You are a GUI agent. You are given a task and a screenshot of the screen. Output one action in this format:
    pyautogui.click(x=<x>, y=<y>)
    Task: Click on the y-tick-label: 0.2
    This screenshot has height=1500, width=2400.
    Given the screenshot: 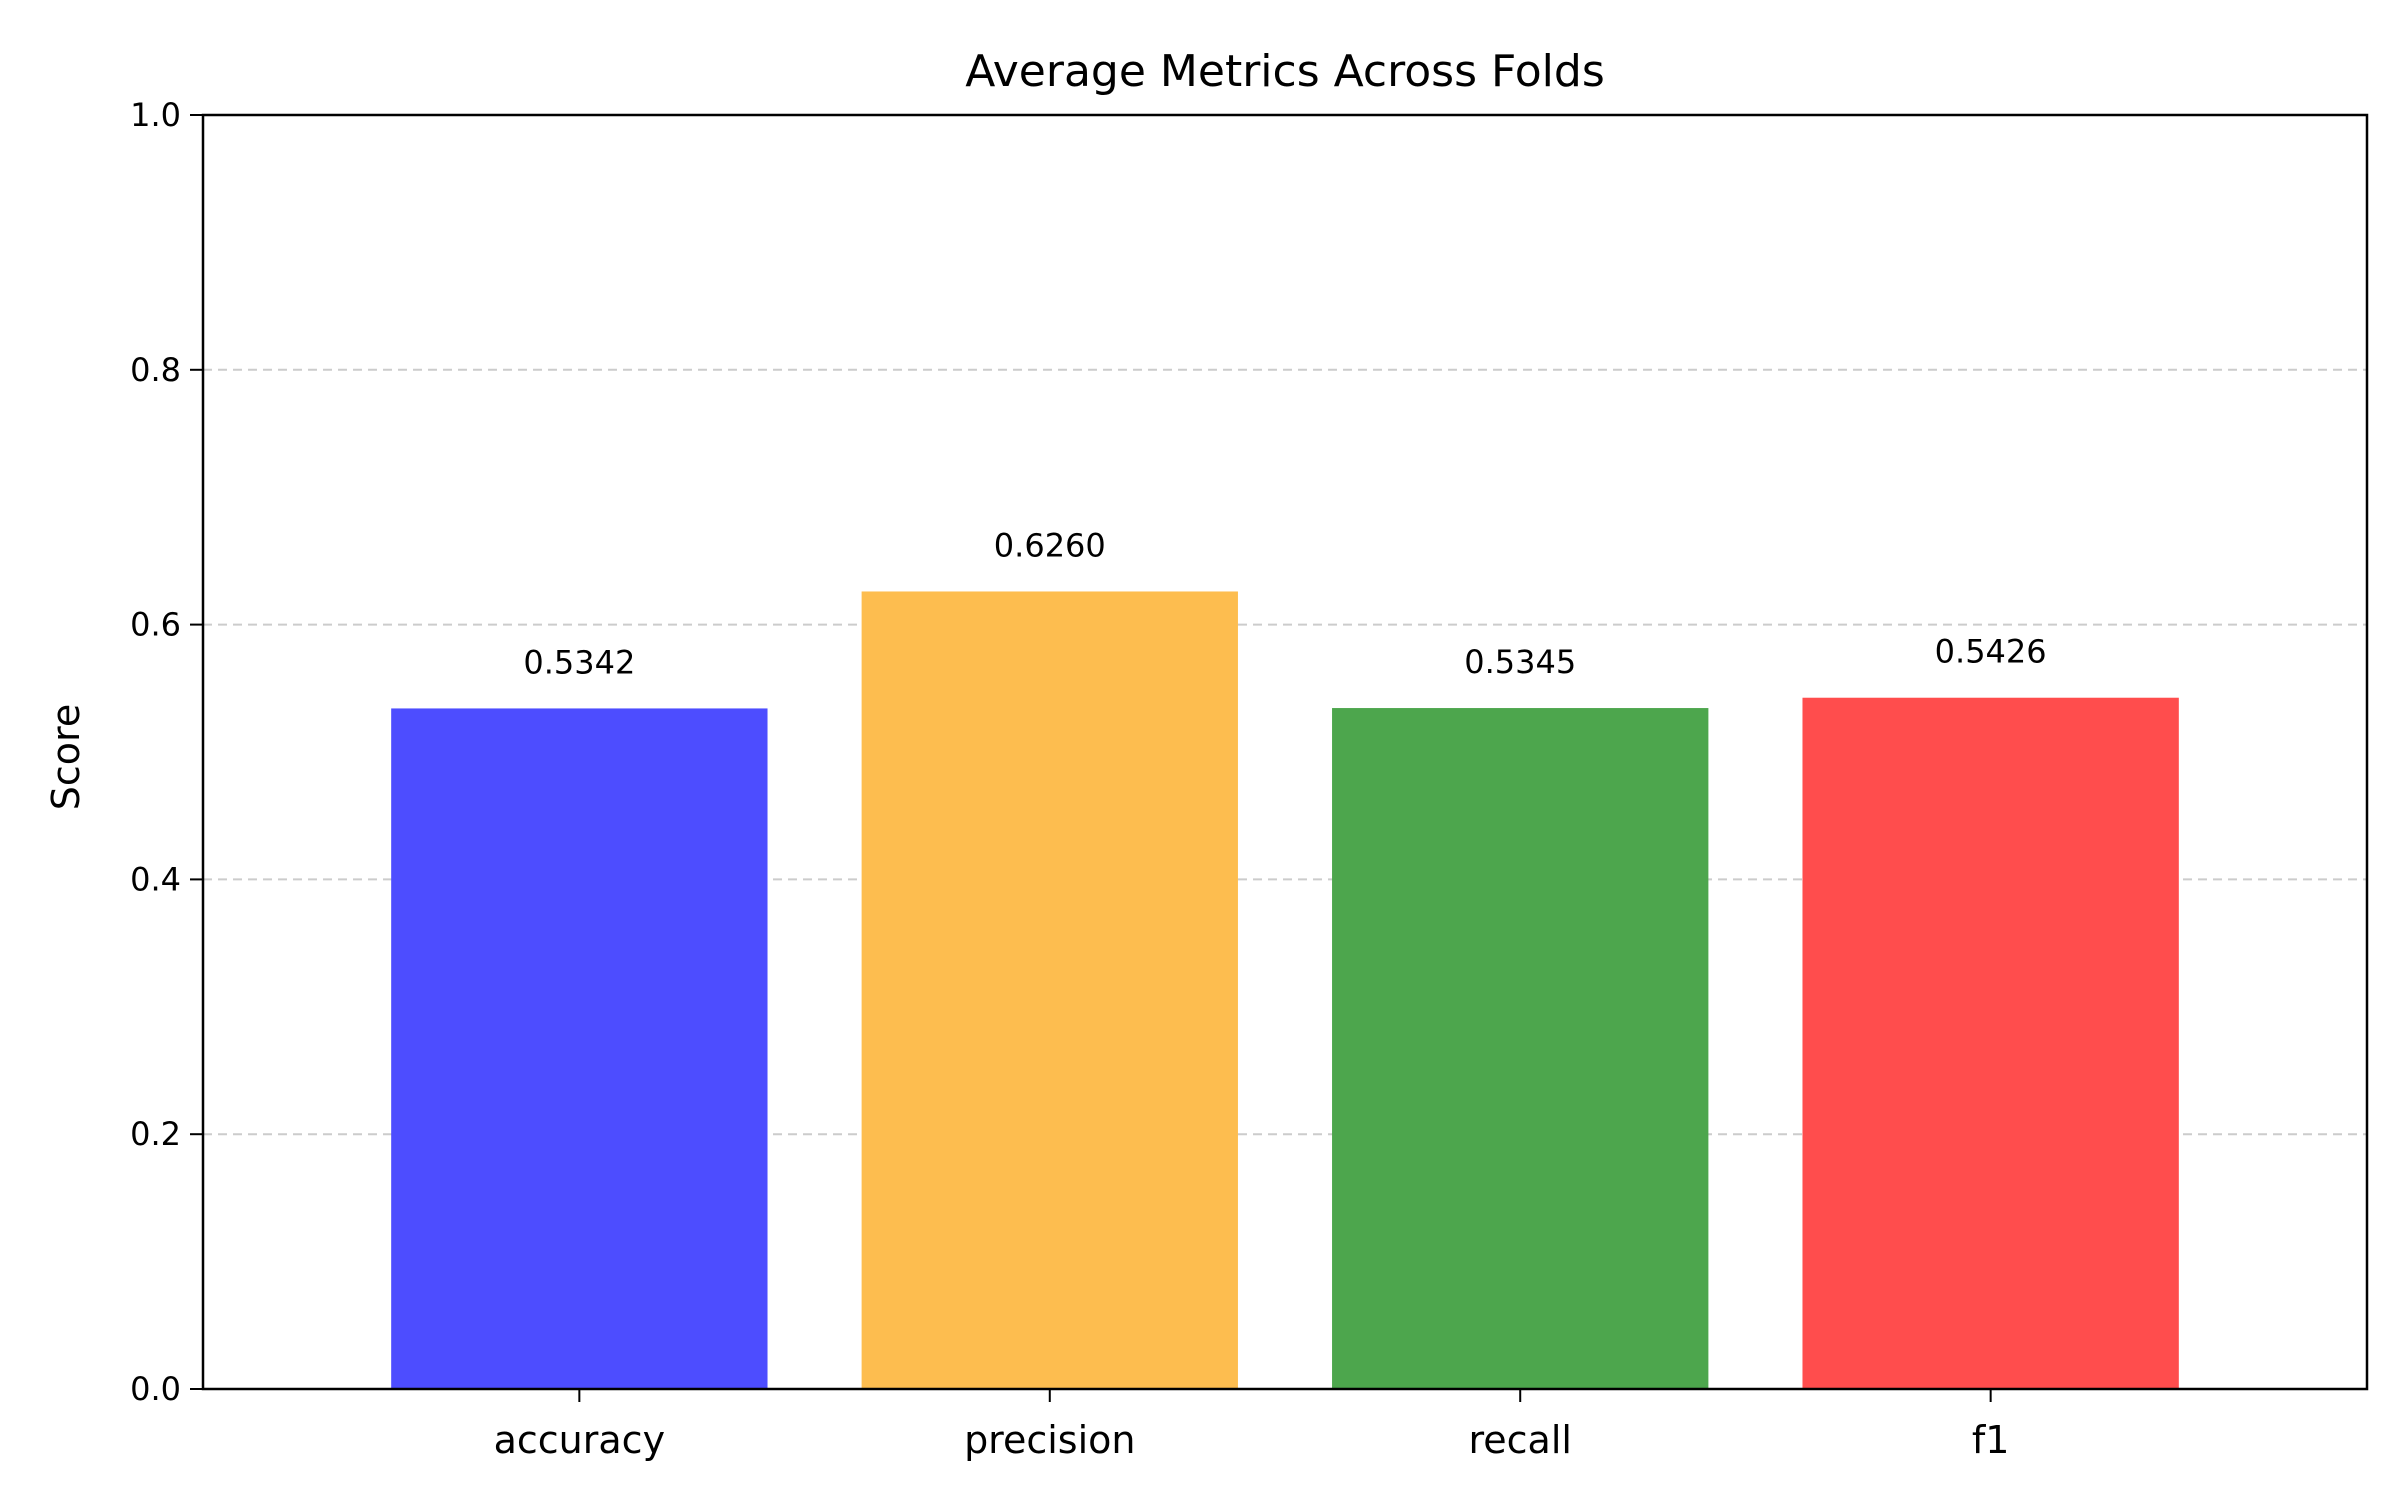 What is the action you would take?
    pyautogui.click(x=155, y=1134)
    